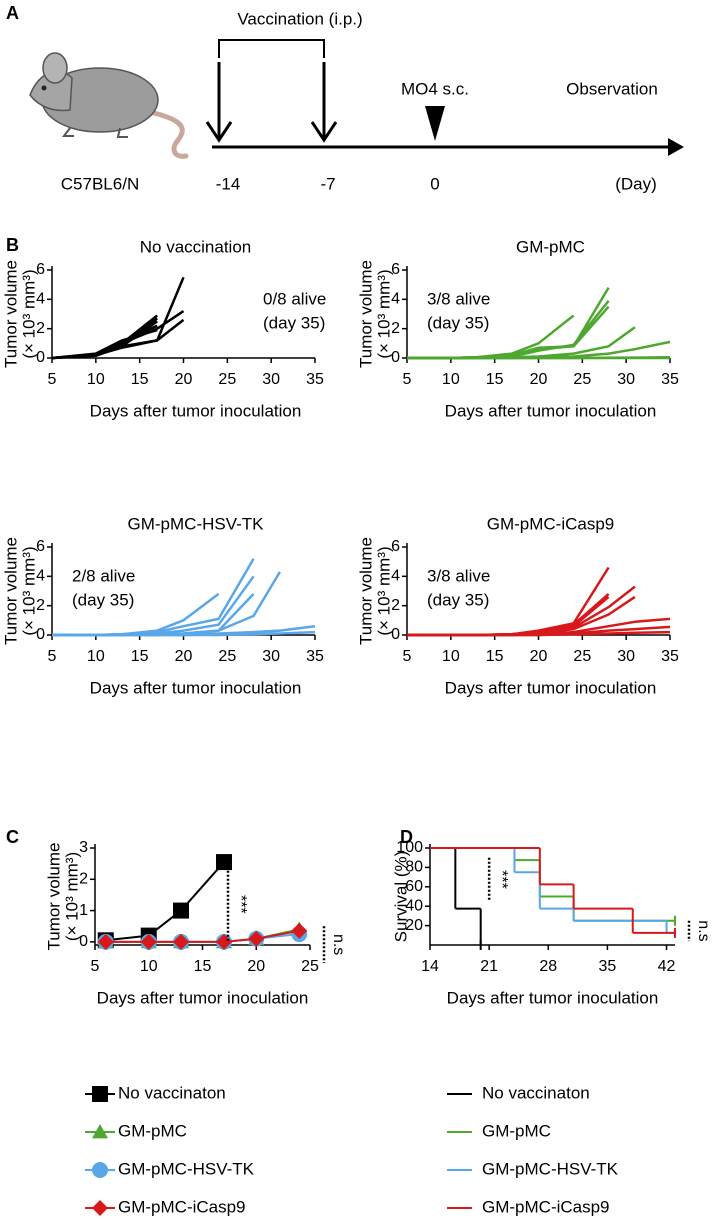 This screenshot has height=1226, width=719. What do you see at coordinates (430, 966) in the screenshot?
I see `x-tick-label: 14` at bounding box center [430, 966].